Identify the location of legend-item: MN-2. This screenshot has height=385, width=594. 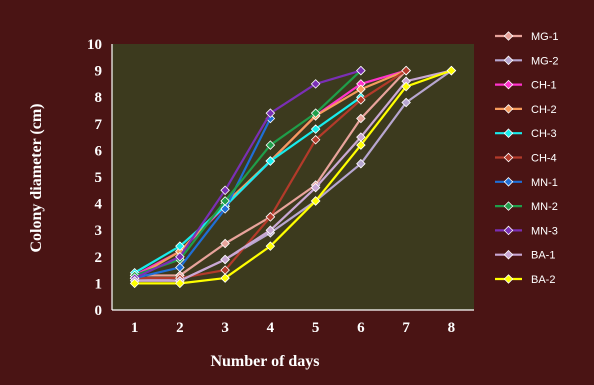
(526, 207).